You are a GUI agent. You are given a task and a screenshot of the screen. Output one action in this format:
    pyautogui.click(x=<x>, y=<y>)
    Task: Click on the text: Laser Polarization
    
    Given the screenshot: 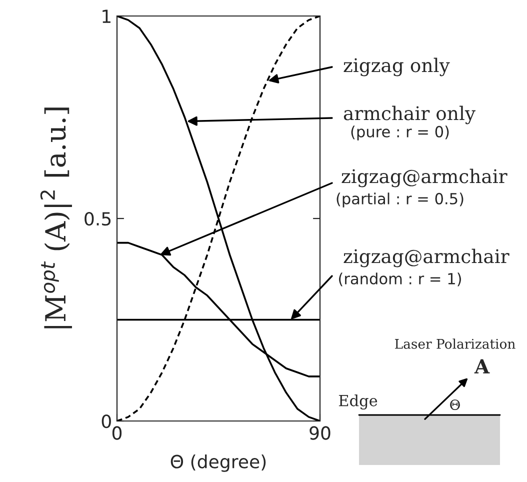 What is the action you would take?
    pyautogui.click(x=455, y=343)
    